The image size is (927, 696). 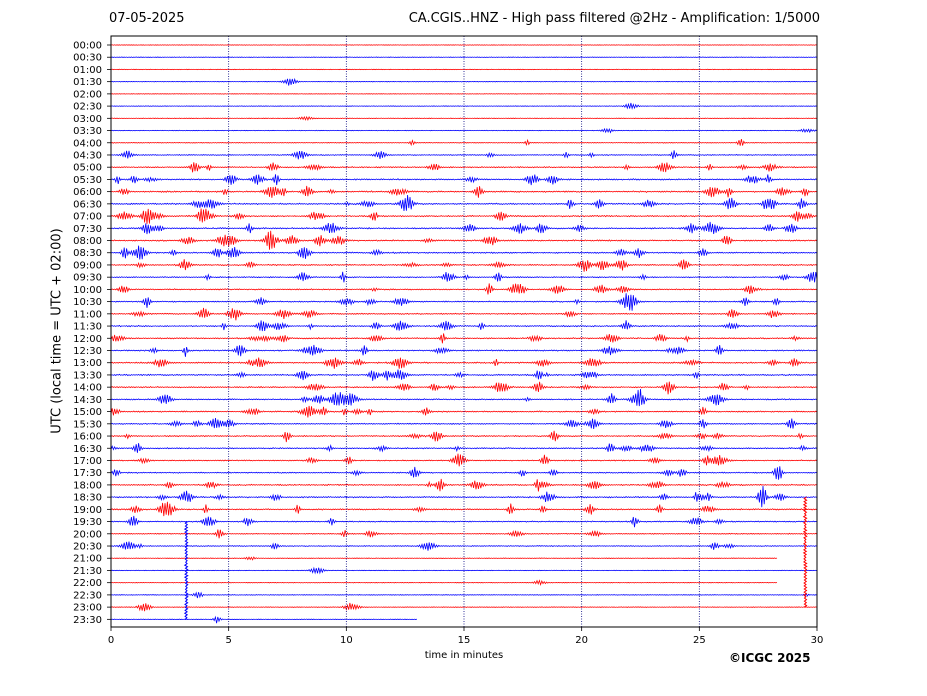 What do you see at coordinates (87, 595) in the screenshot?
I see `y-tick-label: 22:30` at bounding box center [87, 595].